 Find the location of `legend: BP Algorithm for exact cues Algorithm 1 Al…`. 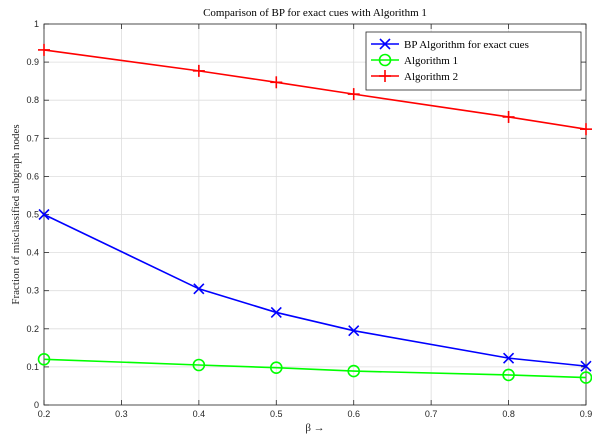

legend: BP Algorithm for exact cues Algorithm 1 Al… is located at coordinates (473, 61).